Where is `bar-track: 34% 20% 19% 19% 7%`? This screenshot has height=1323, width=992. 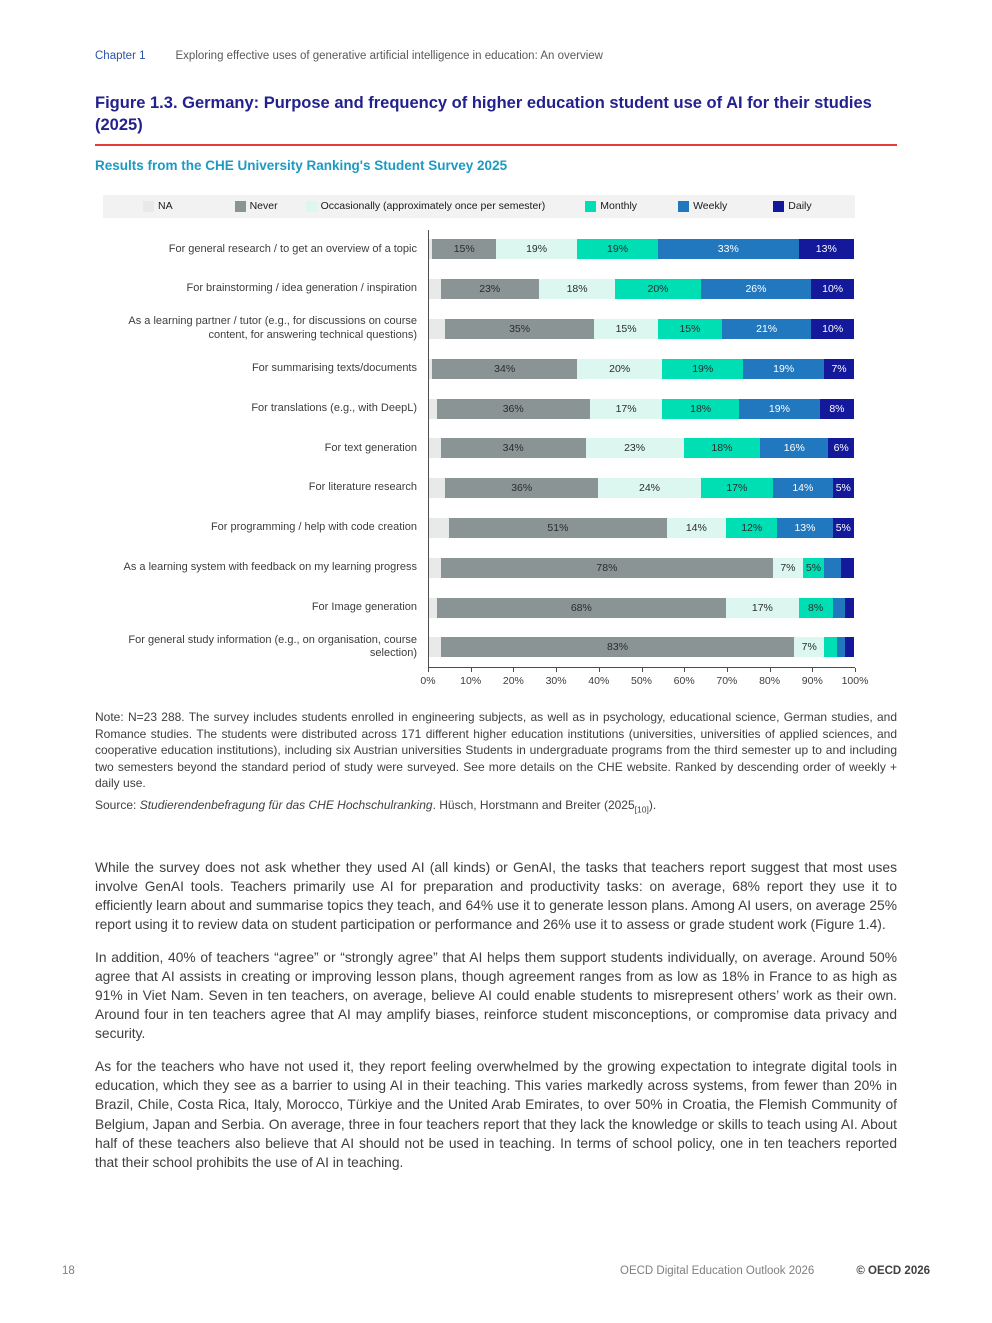 bar-track: 34% 20% 19% 19% 7% is located at coordinates (641, 368).